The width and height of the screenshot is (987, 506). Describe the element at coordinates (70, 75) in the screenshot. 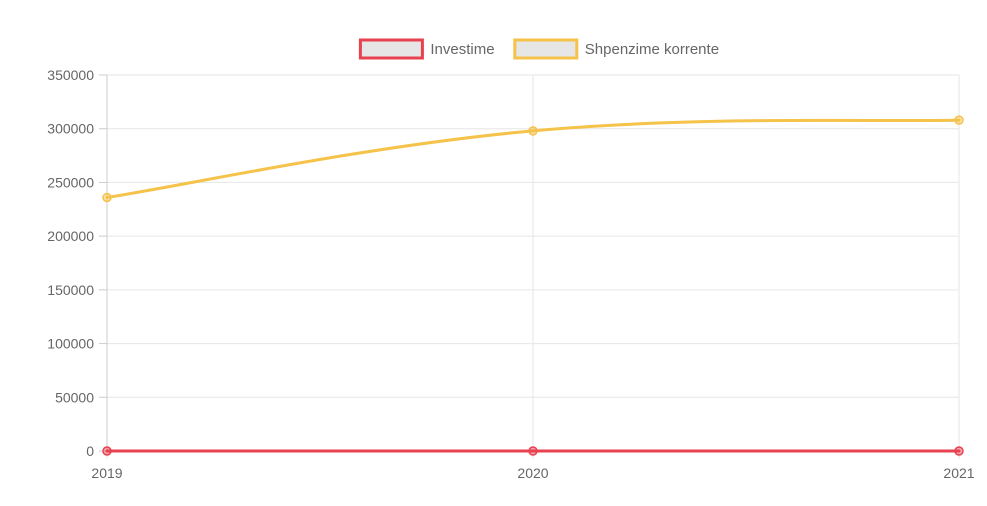

I see `y-tick-label: 350000` at that location.